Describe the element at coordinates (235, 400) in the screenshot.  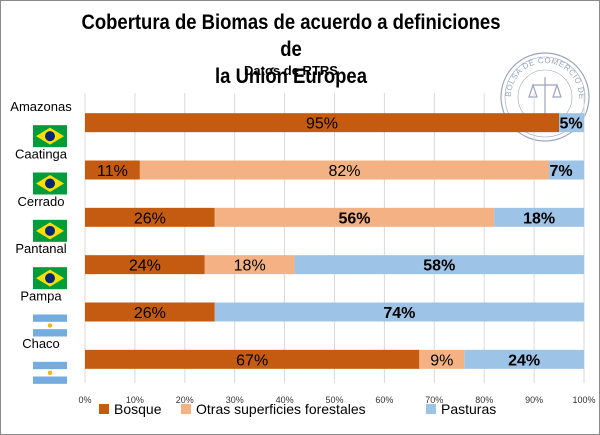
I see `x-tick-label: 30%` at that location.